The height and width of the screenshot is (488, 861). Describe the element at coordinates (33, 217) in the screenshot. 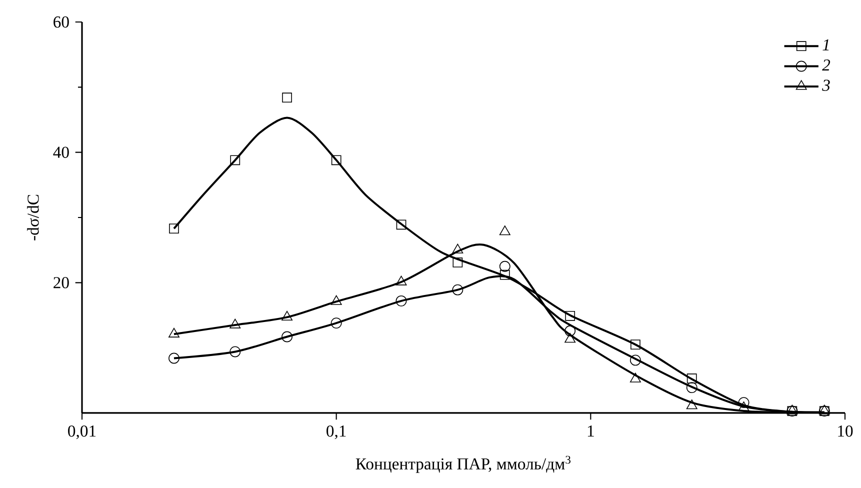

I see `y-axis-title: -dσ/dC` at that location.